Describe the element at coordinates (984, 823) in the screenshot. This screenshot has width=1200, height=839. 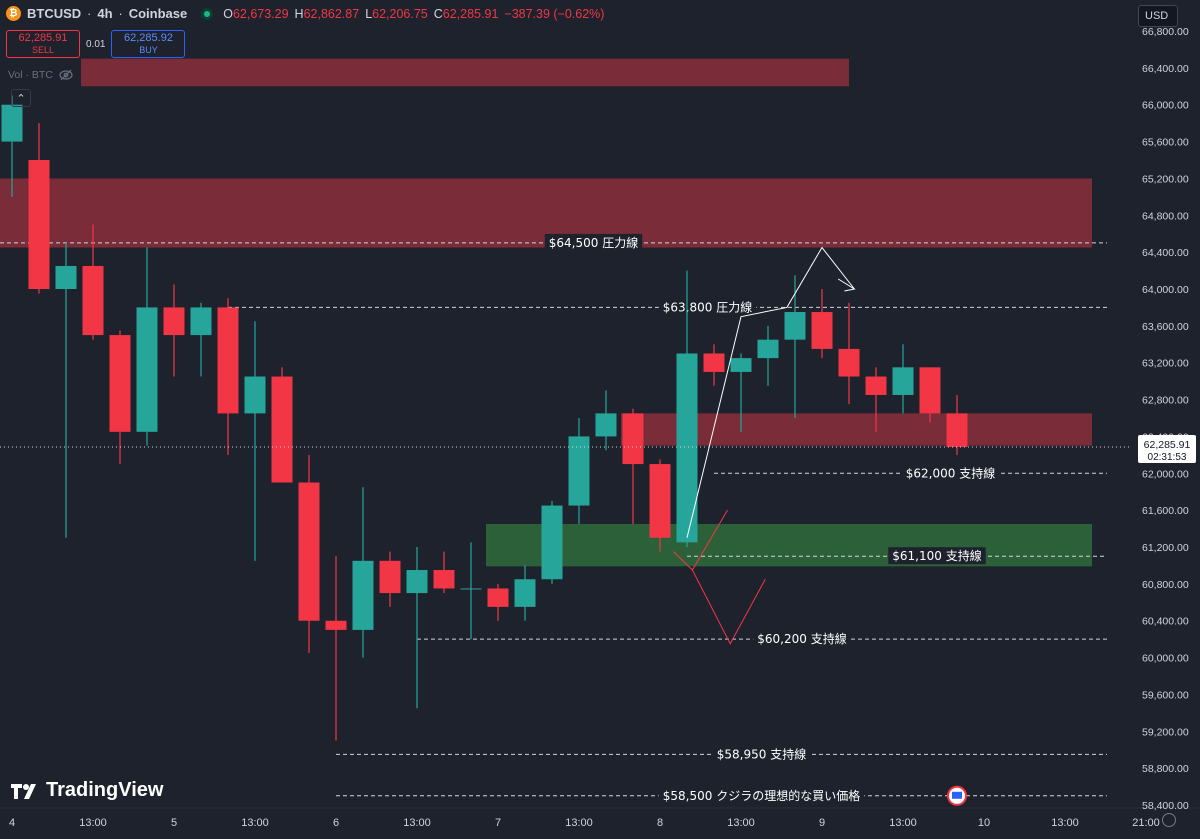
I see `time-tick-label: 10` at that location.